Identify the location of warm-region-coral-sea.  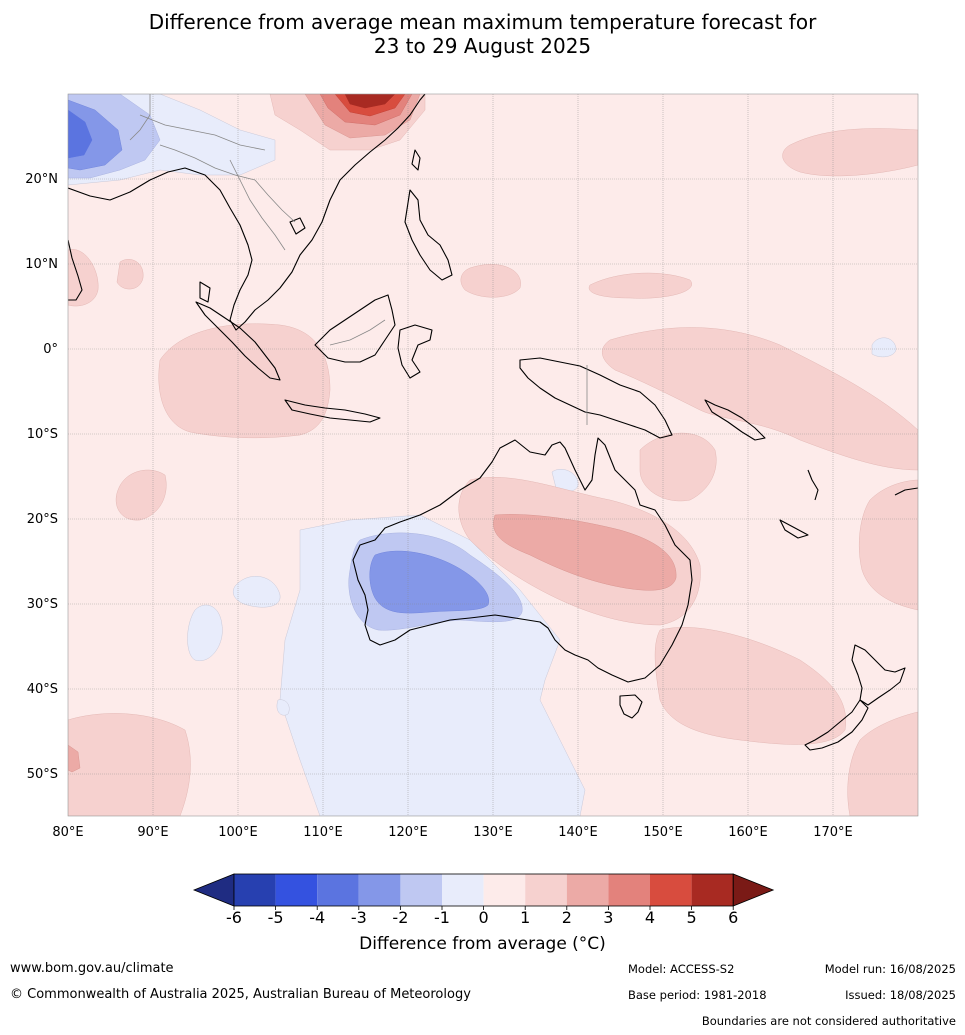
(678, 467).